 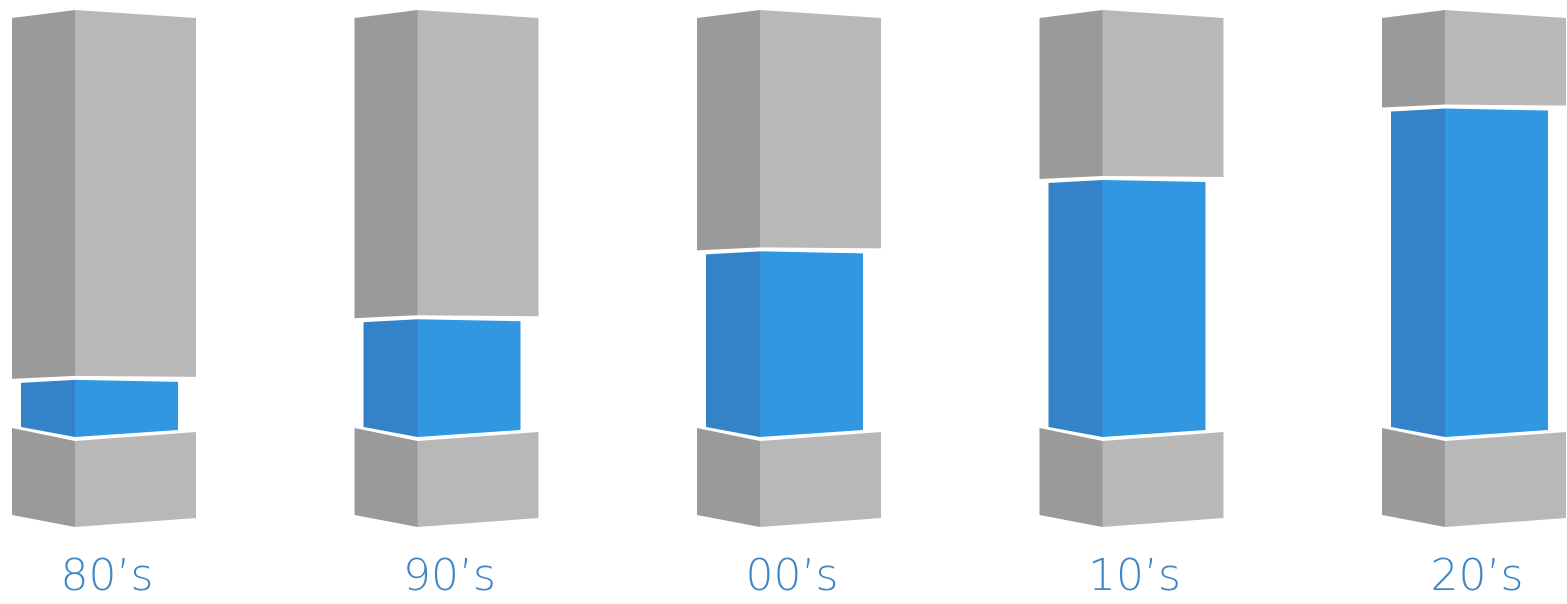 I want to click on category-labels: 80’s 90’s 00’s 10’s 20’s, so click(x=792, y=575).